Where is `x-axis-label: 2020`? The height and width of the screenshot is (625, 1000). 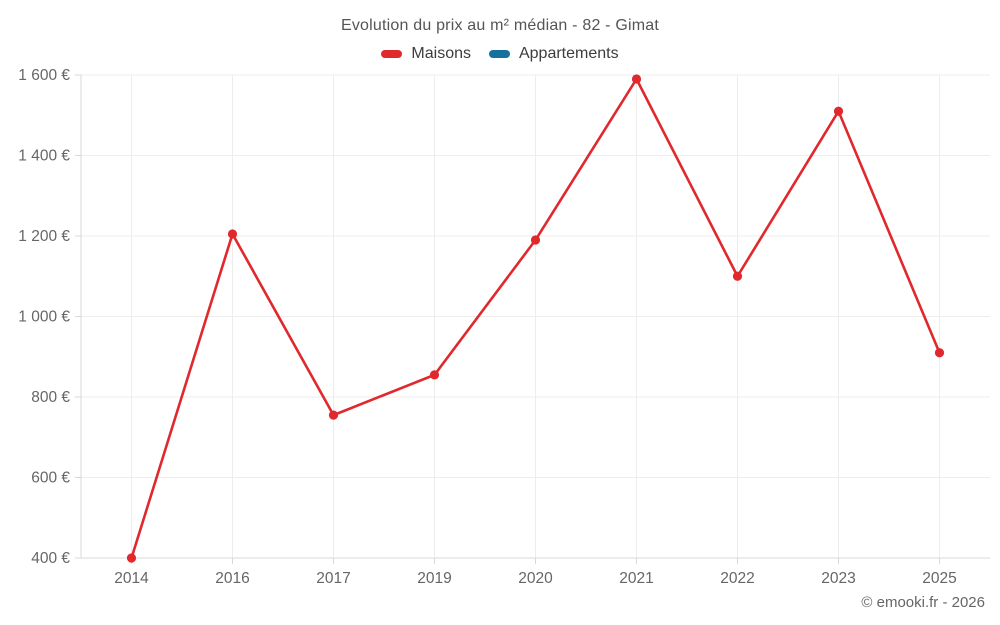 x-axis-label: 2020 is located at coordinates (535, 578).